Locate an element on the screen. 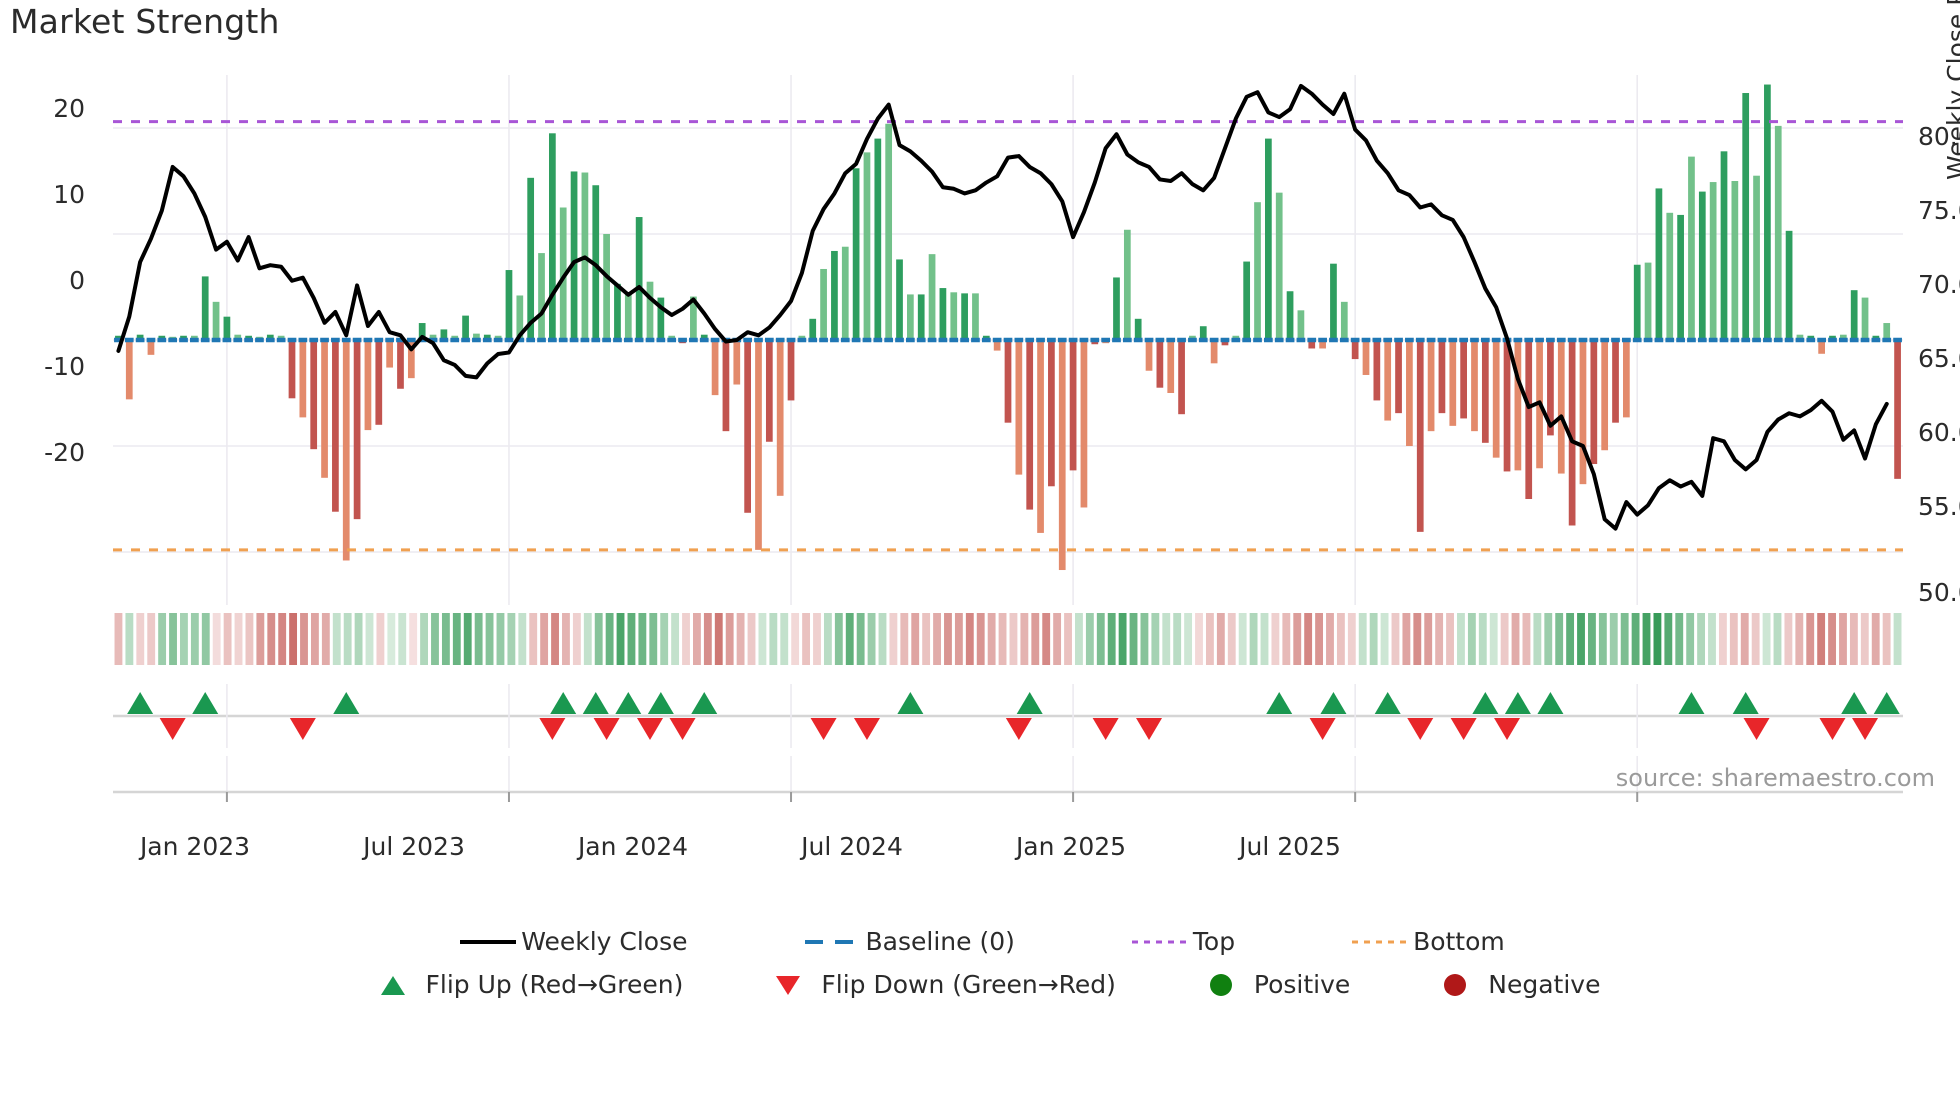 This screenshot has height=1102, width=1960. legend-item-positive: Positive is located at coordinates (1269, 984).